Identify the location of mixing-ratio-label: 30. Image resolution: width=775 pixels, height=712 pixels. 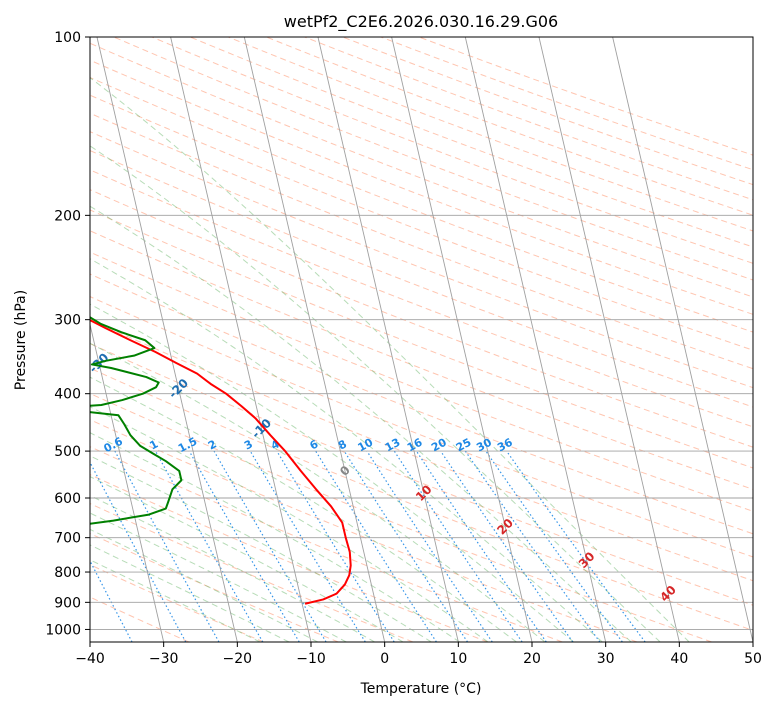
(484, 445).